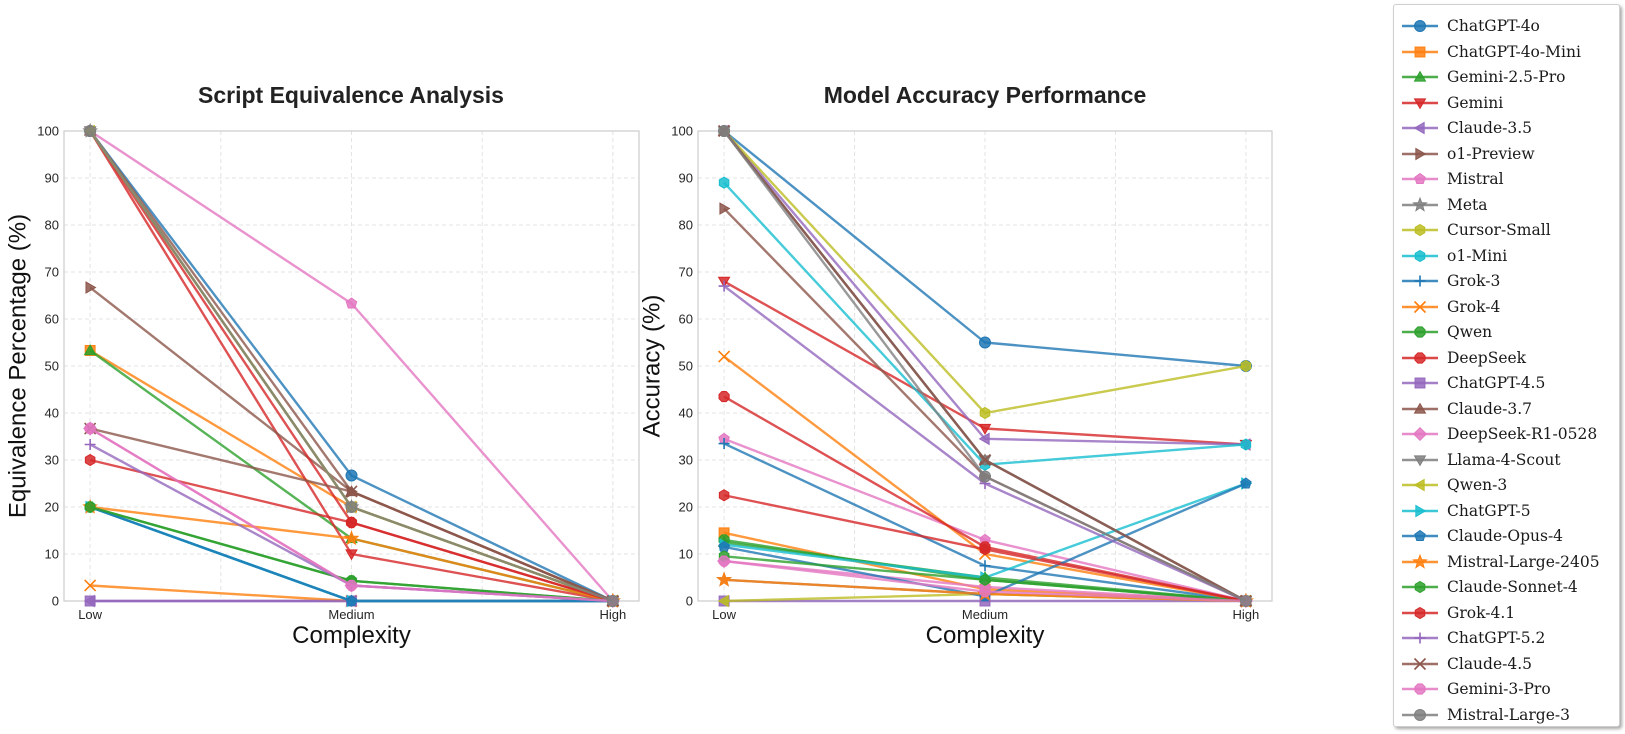  I want to click on legend-label: Grok-3, so click(1474, 281).